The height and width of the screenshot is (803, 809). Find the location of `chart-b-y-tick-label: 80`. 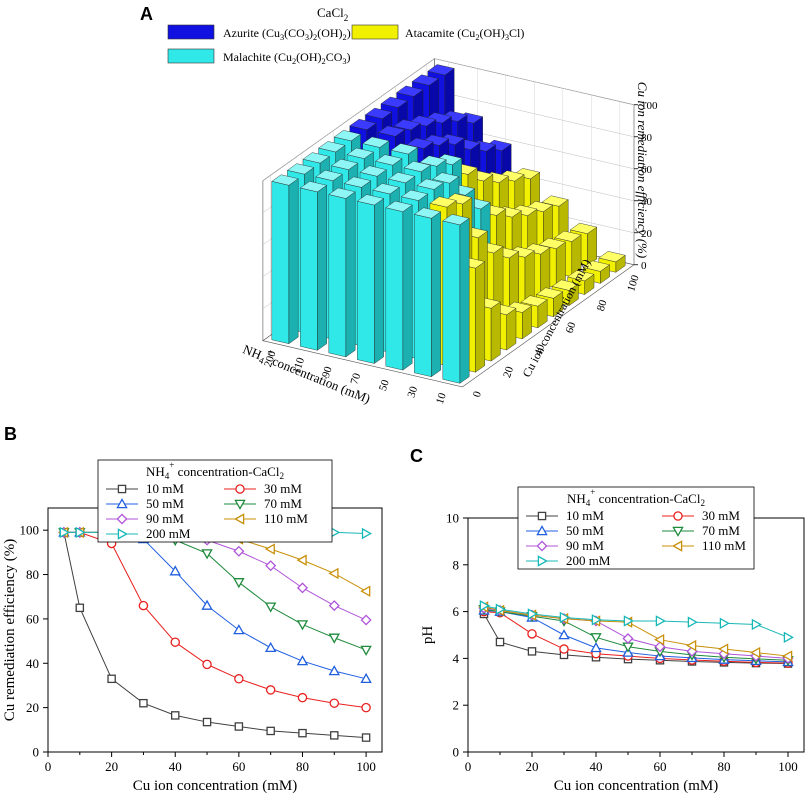

chart-b-y-tick-label: 80 is located at coordinates (32, 574).